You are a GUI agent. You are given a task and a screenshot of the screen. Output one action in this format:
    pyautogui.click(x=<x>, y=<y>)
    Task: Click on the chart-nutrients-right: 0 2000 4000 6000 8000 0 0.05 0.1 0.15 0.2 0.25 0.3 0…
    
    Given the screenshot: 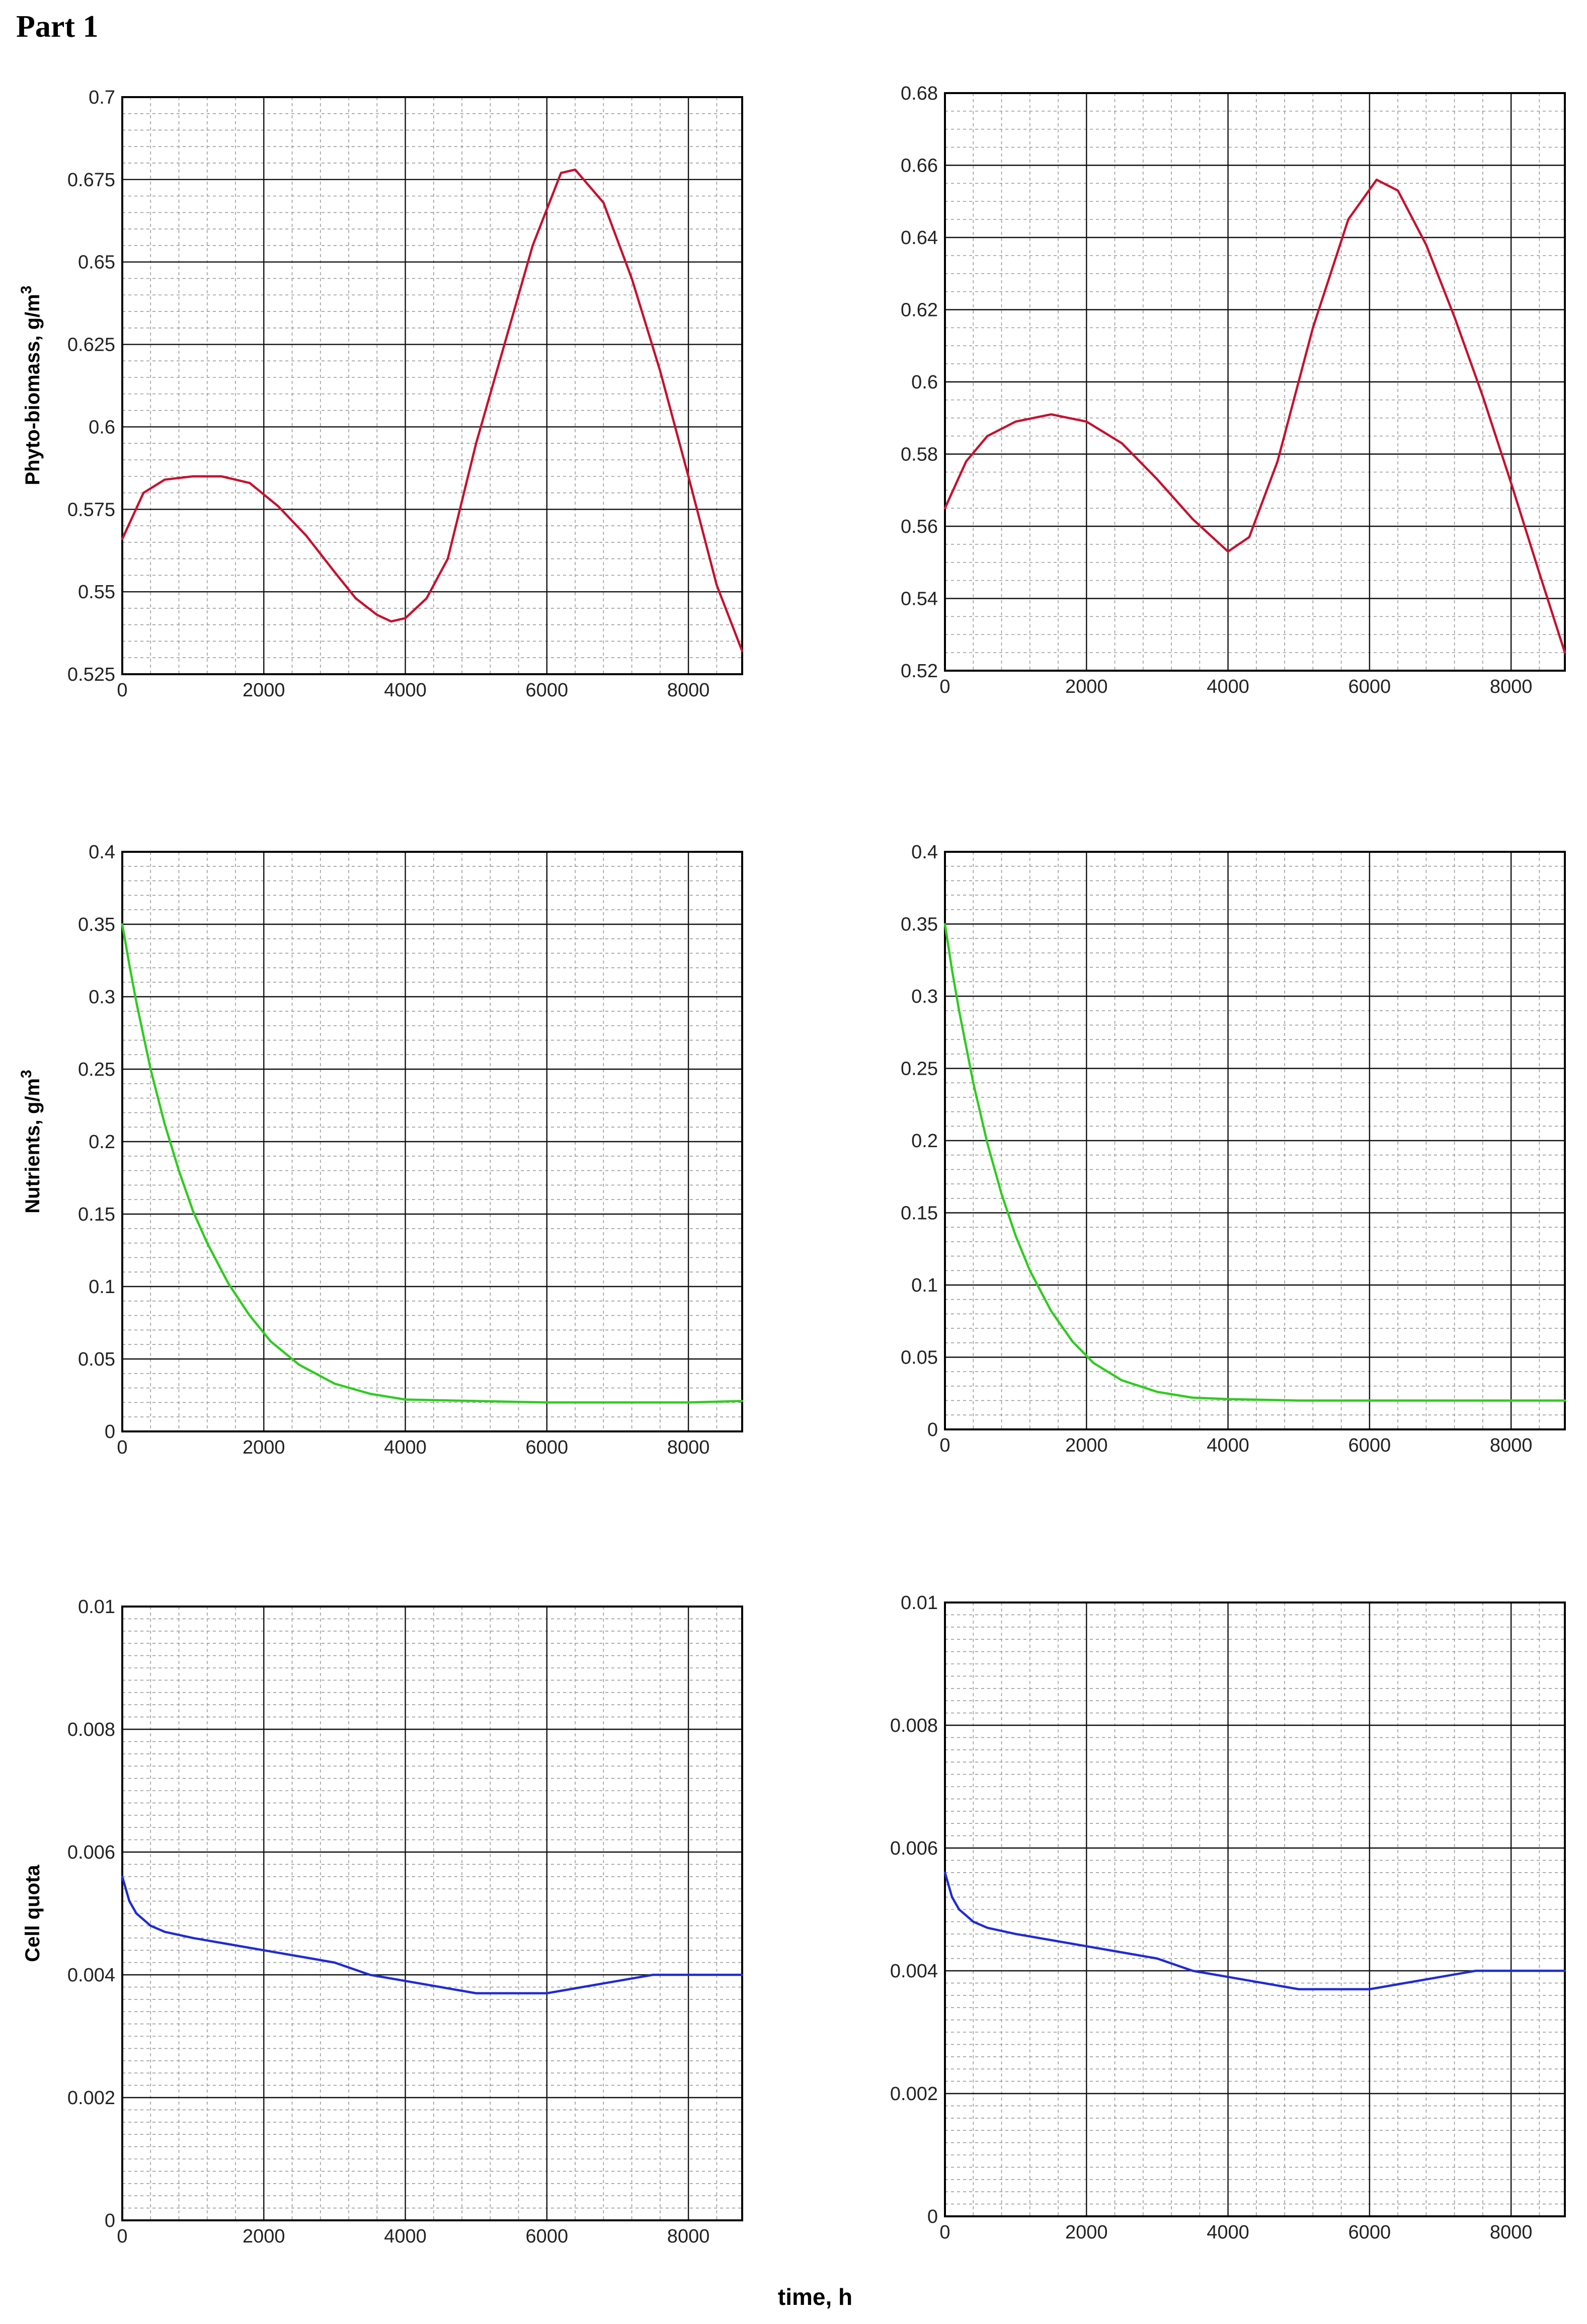 What is the action you would take?
    pyautogui.click(x=1233, y=1149)
    